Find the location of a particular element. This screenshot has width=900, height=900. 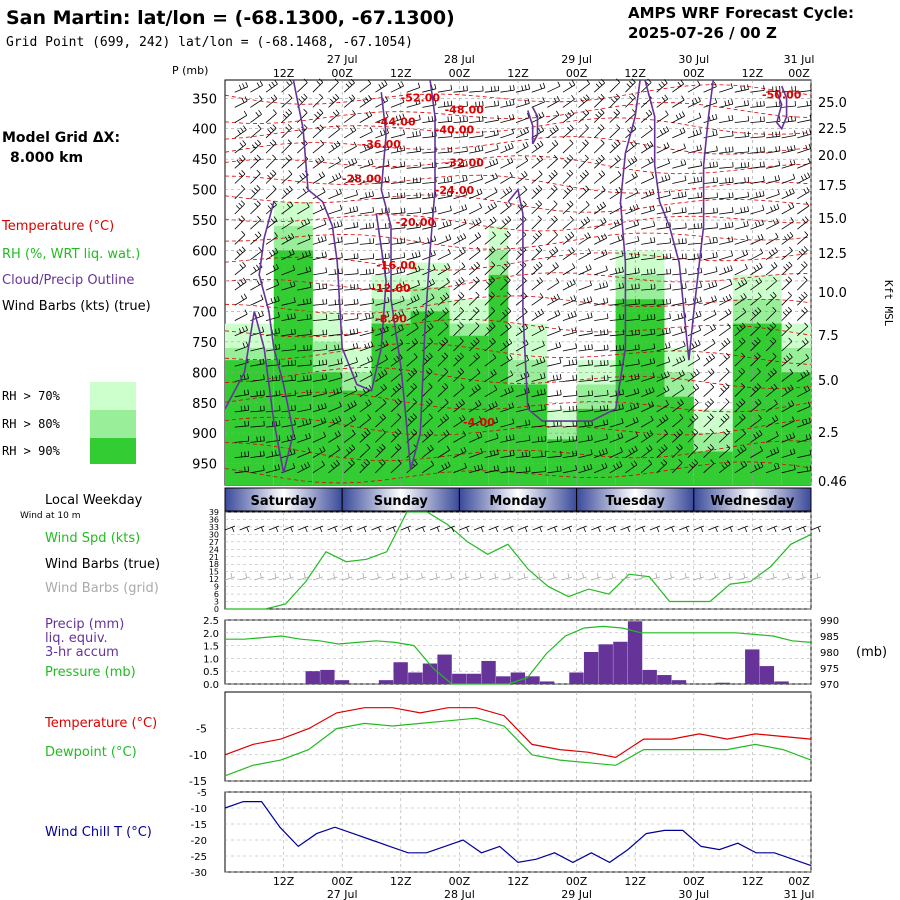

cloud-outline-path is located at coordinates (533, 126).